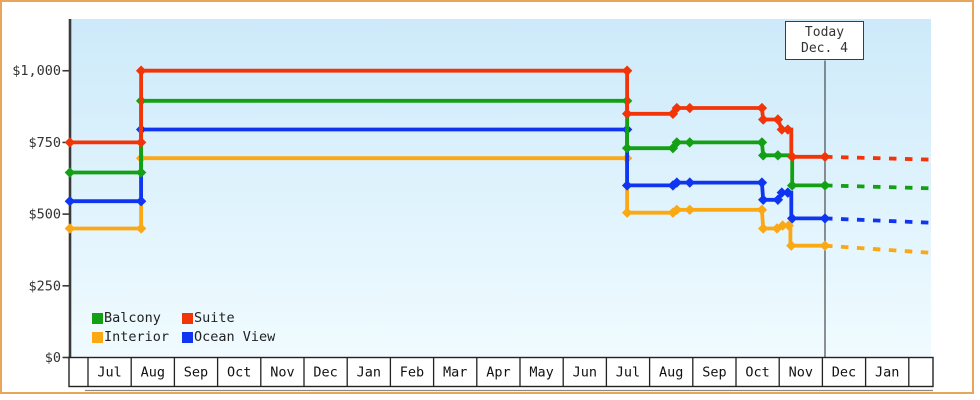 This screenshot has height=400, width=980. I want to click on legend-label: Ocean View, so click(235, 337).